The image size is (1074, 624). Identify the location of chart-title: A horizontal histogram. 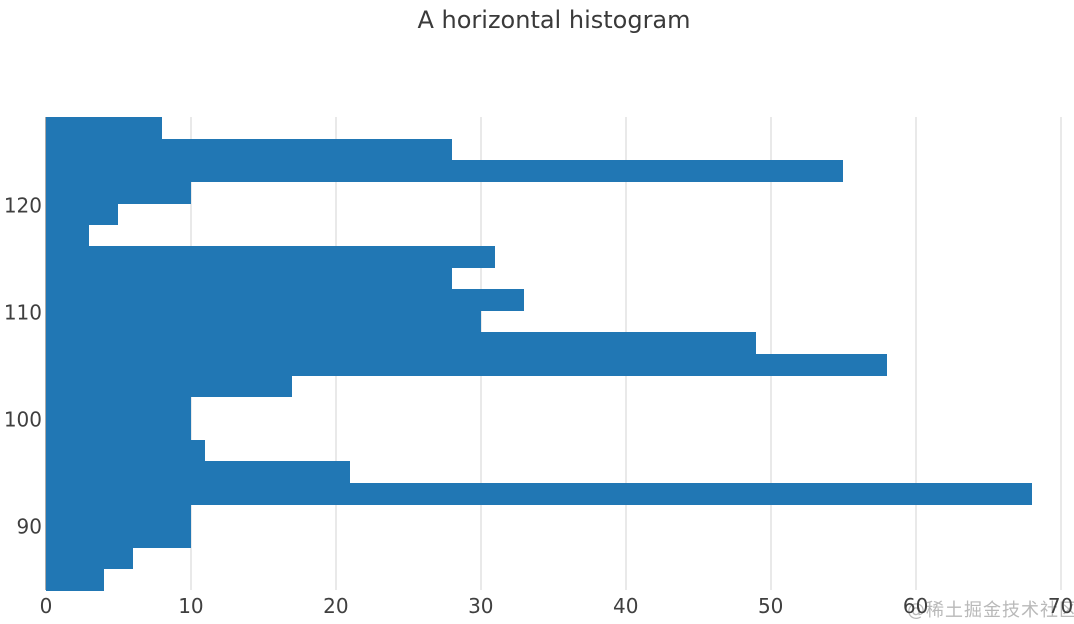
(554, 20).